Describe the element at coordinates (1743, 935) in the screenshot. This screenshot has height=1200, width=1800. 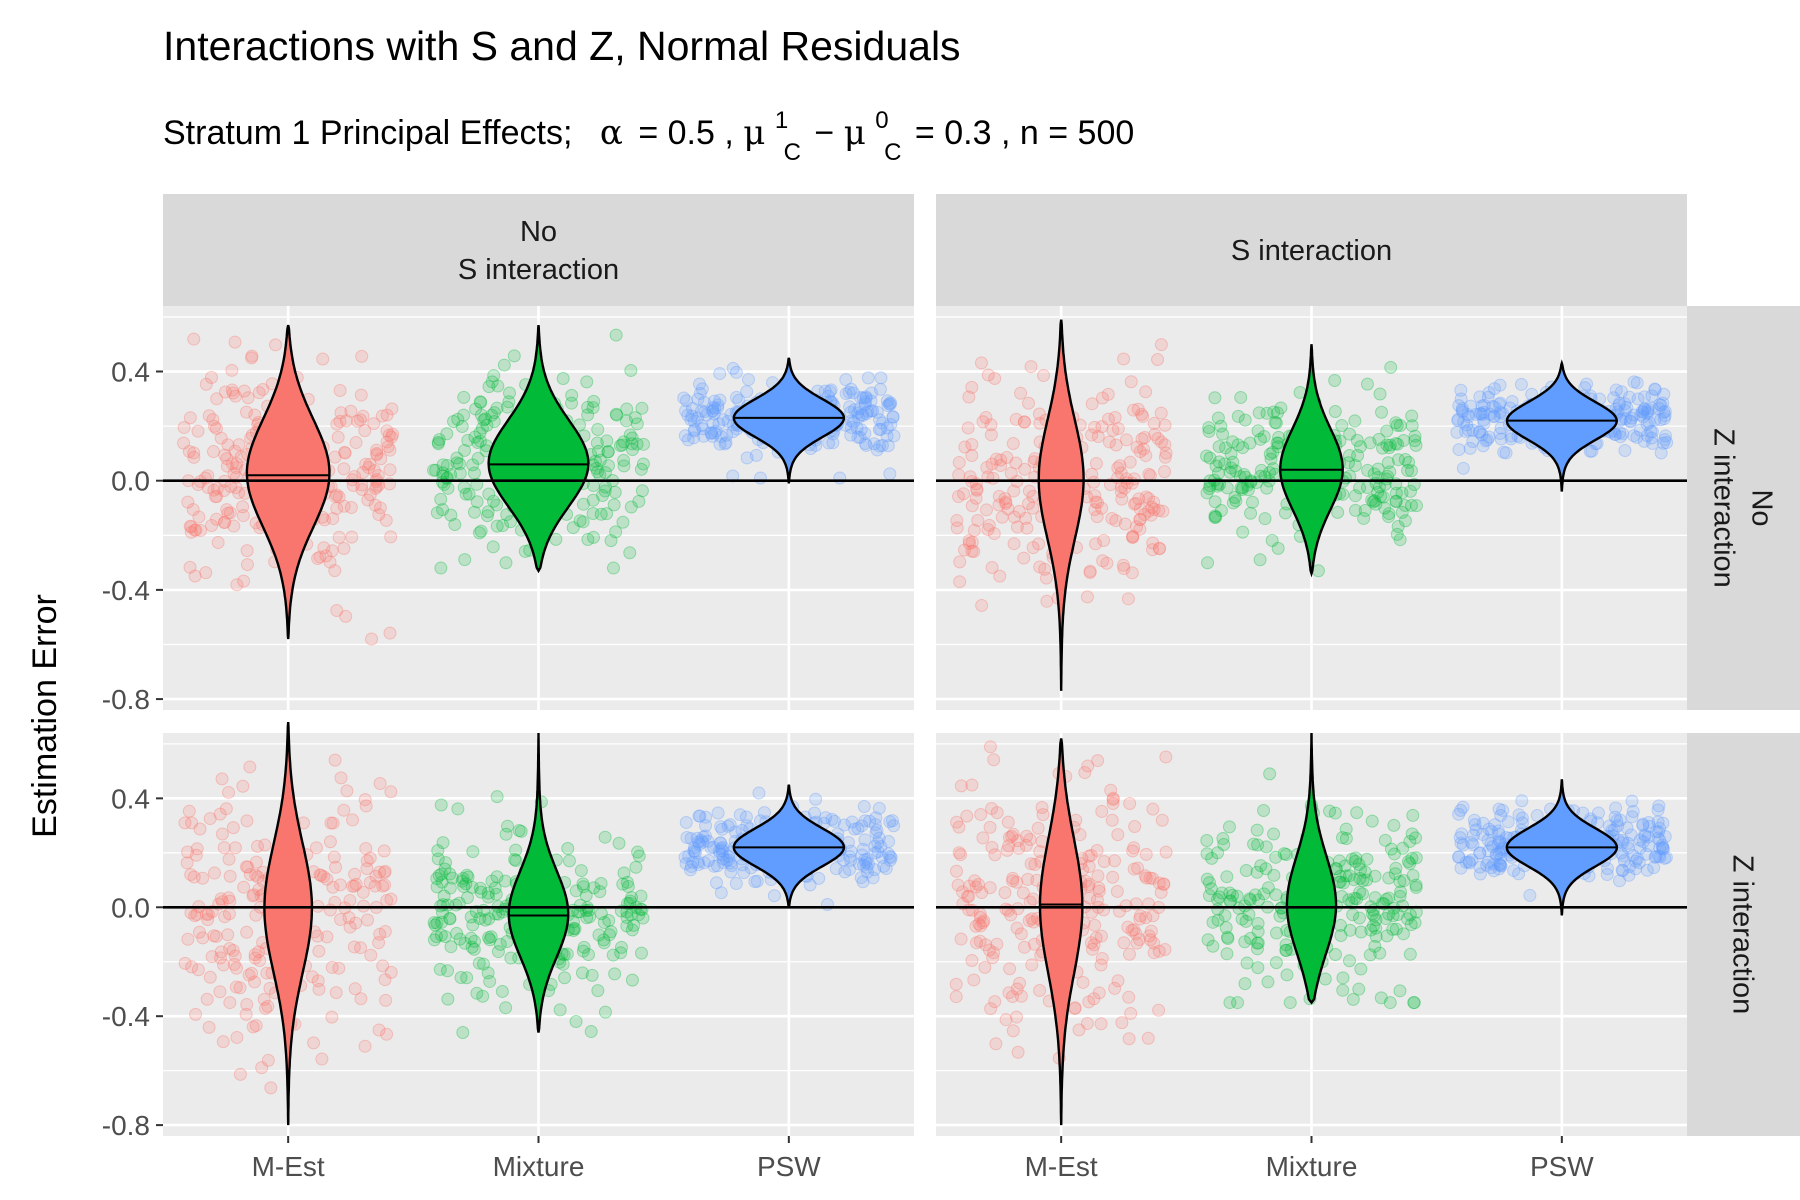
I see `row-strip-label: Z interaction` at that location.